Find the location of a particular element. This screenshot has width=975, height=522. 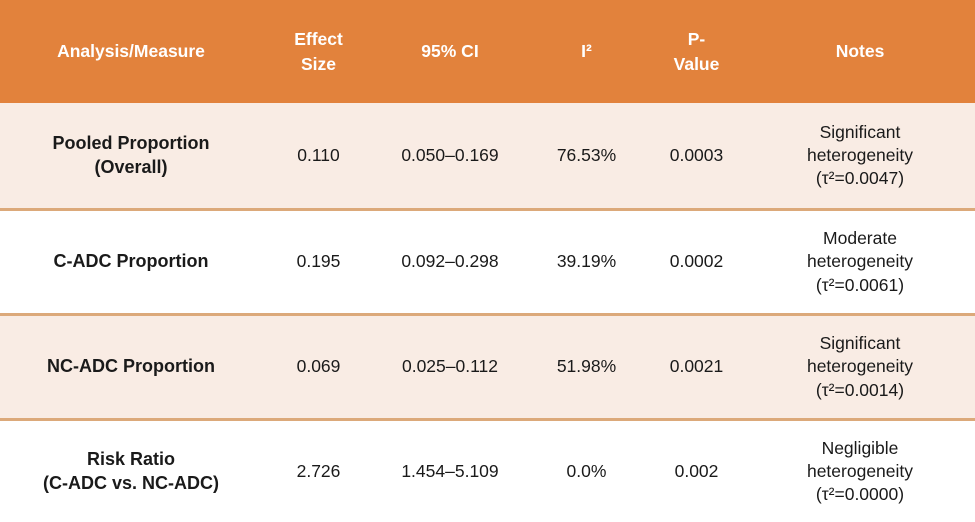

cell-i-squared: 0.0% is located at coordinates (586, 470).